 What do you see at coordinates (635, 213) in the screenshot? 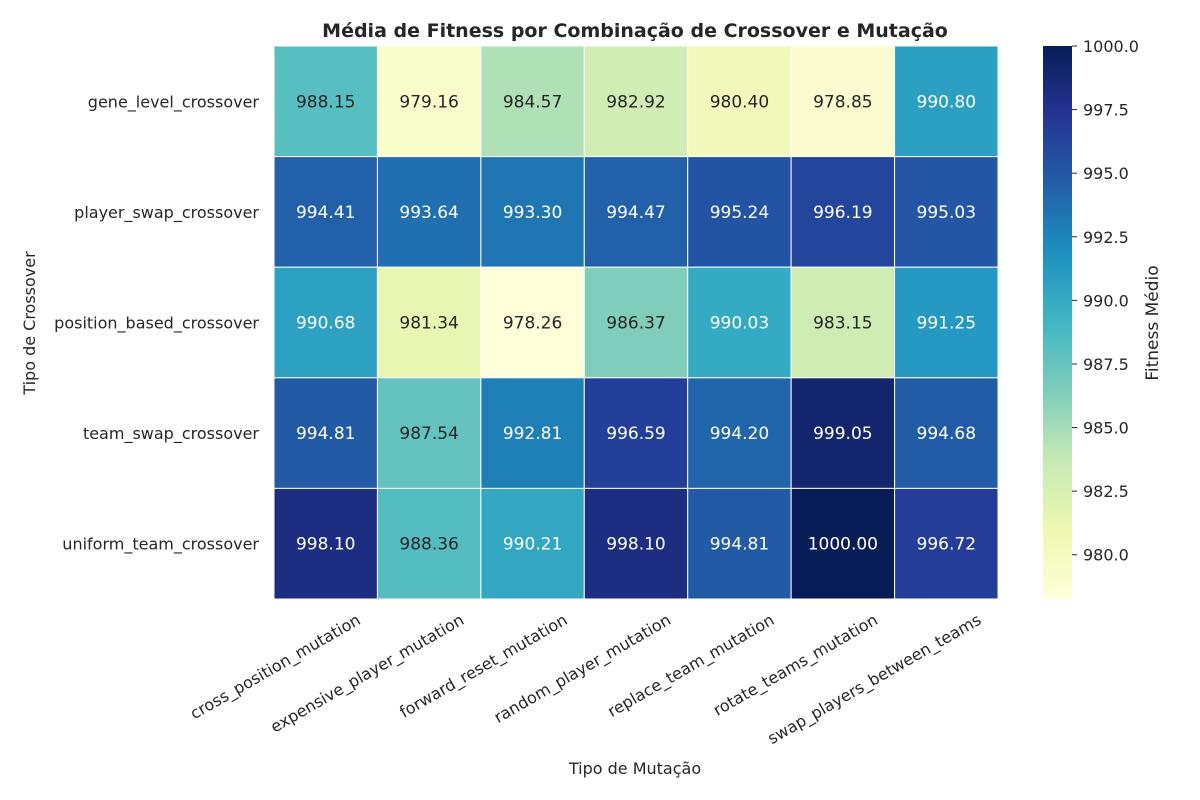
I see `cell-value-label: 994.47` at bounding box center [635, 213].